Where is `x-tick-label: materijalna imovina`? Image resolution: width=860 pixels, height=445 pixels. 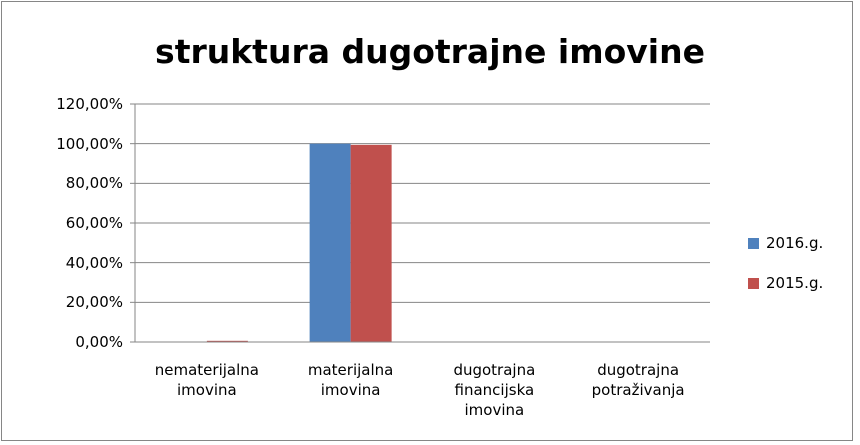
x-tick-label: materijalna imovina is located at coordinates (350, 380).